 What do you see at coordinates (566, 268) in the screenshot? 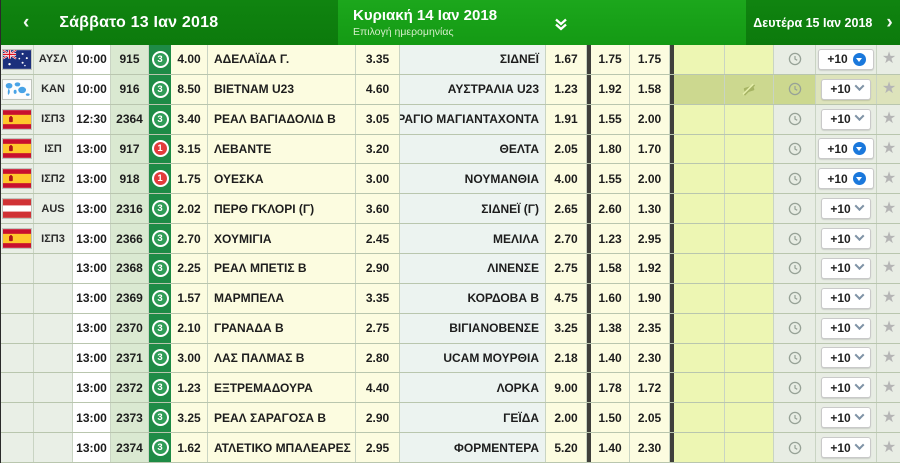
I see `odds-away: 2.75` at bounding box center [566, 268].